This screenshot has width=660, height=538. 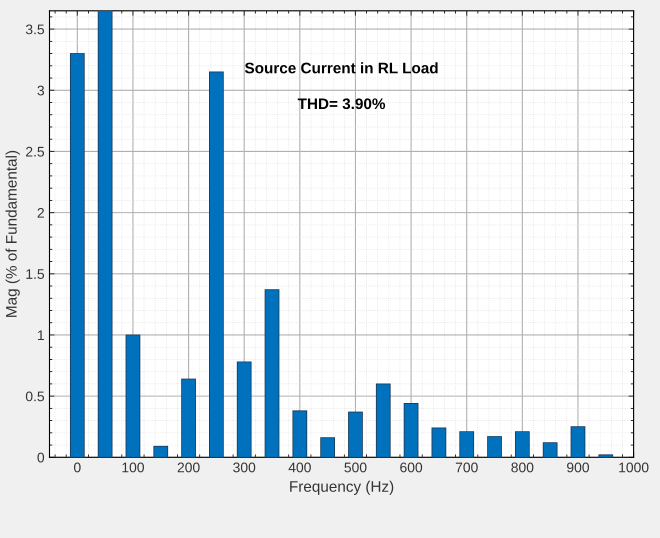 What do you see at coordinates (634, 467) in the screenshot?
I see `x-tick-label: 1000` at bounding box center [634, 467].